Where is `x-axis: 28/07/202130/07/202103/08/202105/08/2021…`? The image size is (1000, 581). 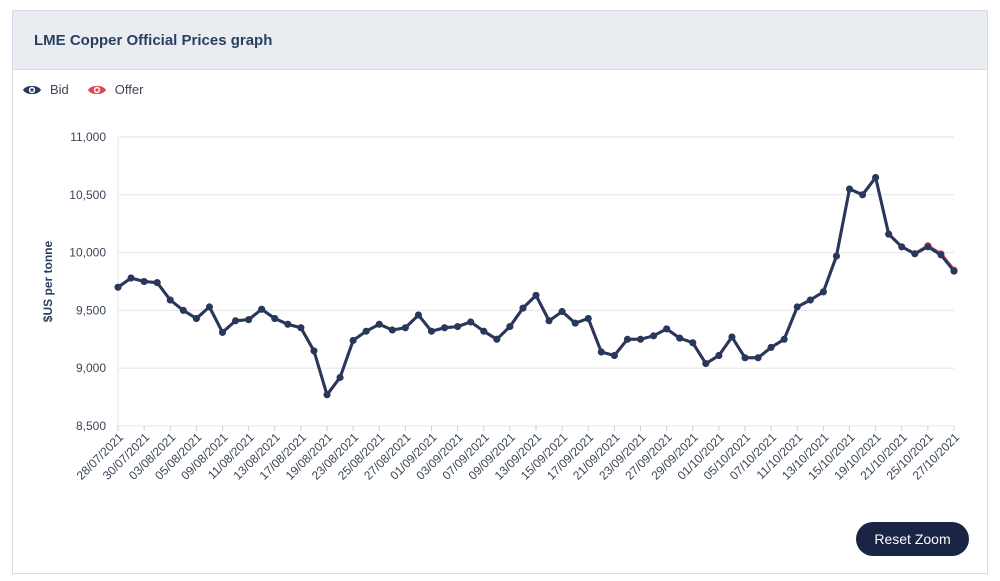
x-axis: 28/07/202130/07/202103/08/202105/08/2021… is located at coordinates (518, 454).